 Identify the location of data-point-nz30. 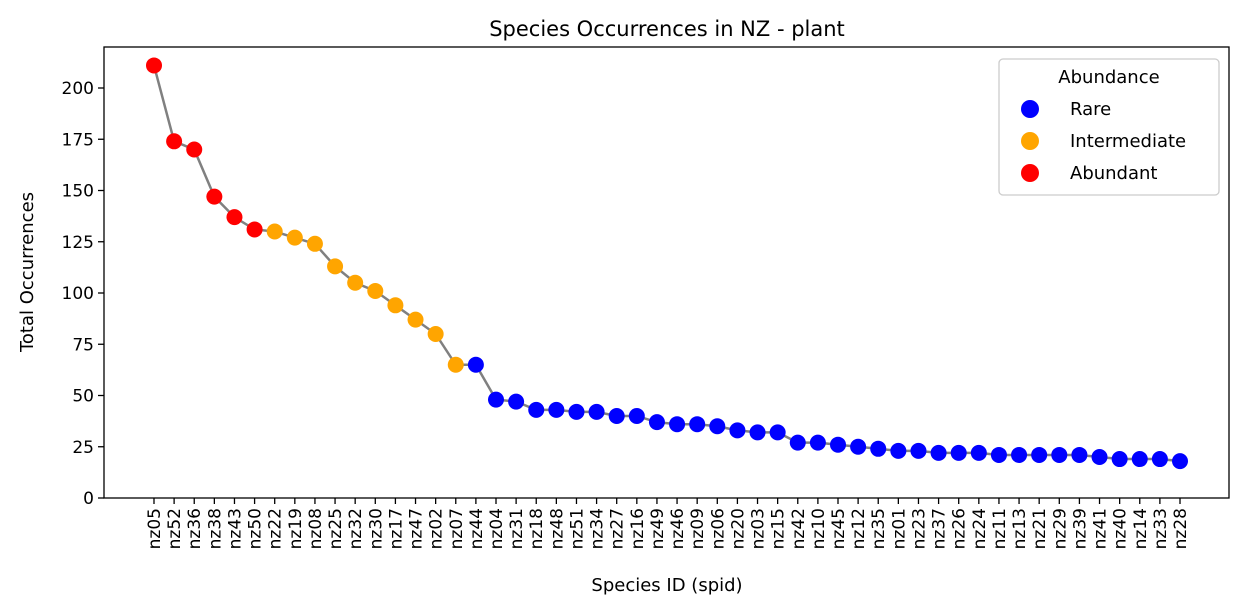
(375, 290).